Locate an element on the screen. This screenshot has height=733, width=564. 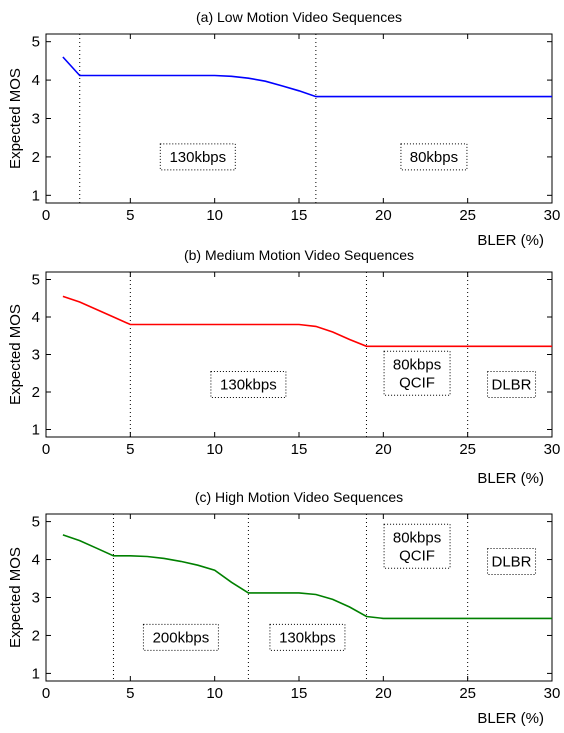
chart-title: (c) High Motion Video Sequences is located at coordinates (299, 497).